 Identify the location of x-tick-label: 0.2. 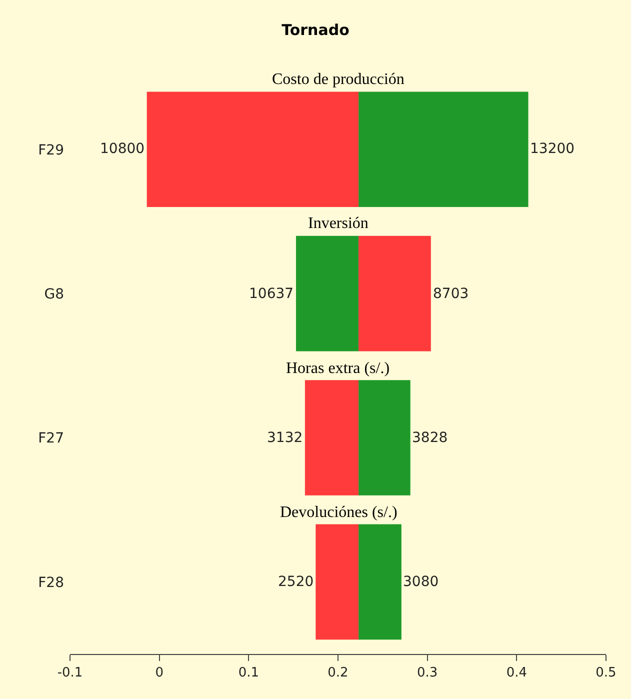
(338, 673).